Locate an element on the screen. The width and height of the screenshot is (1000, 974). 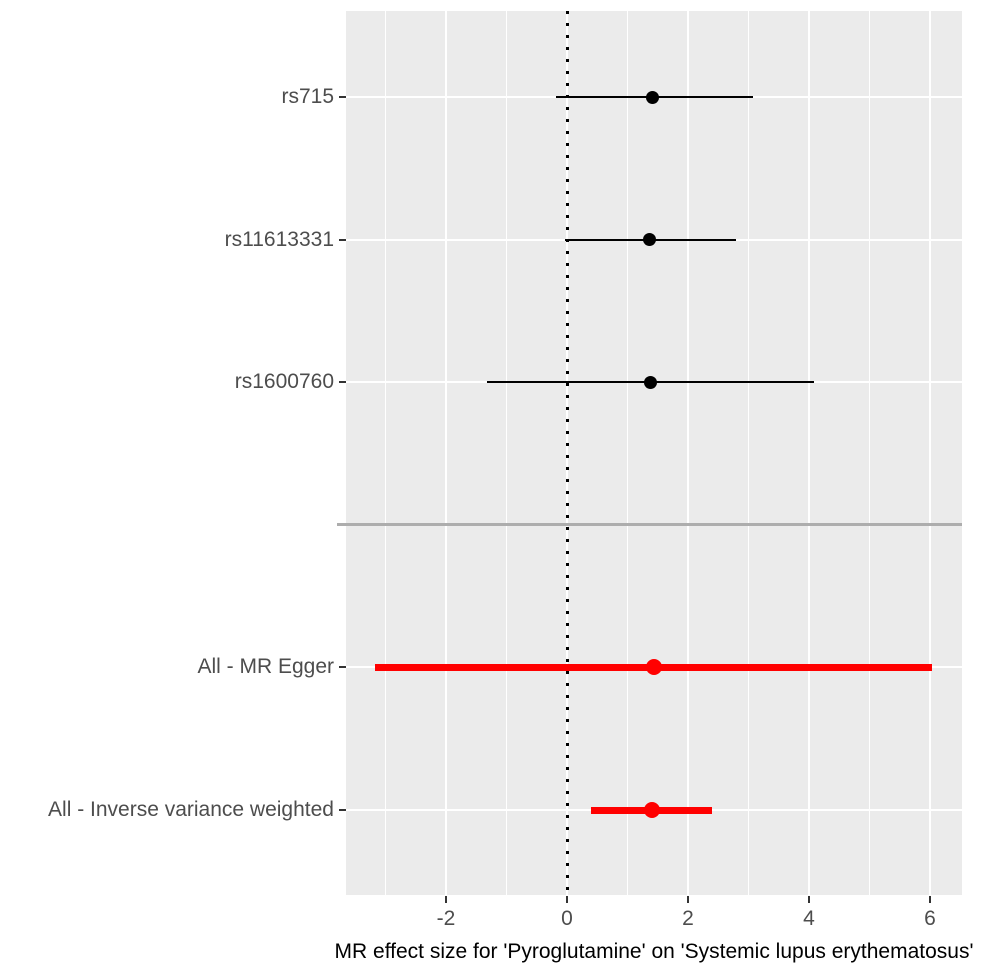
y-axis-label: rs1600760 is located at coordinates (284, 382).